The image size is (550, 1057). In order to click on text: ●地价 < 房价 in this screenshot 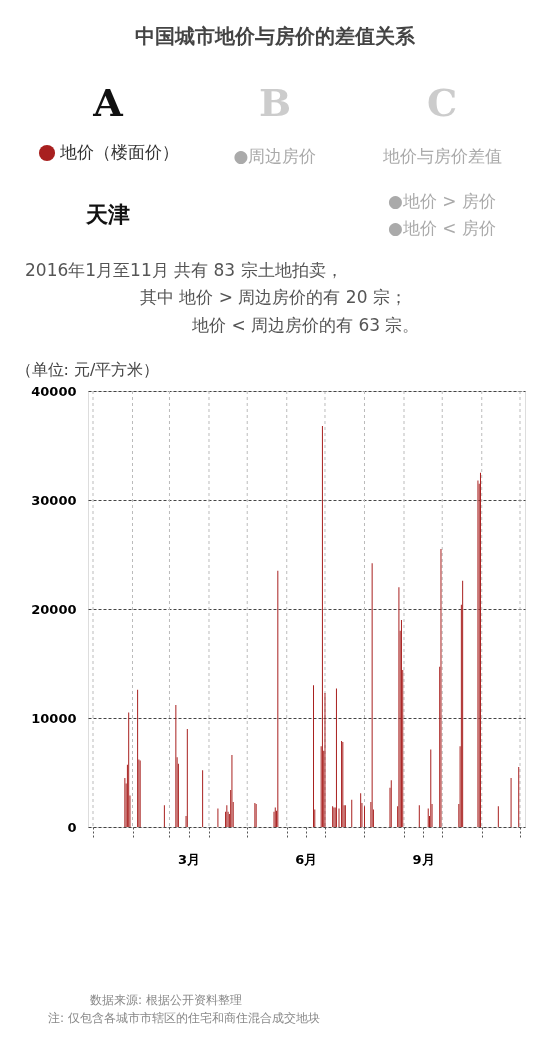, I will do `click(442, 228)`.